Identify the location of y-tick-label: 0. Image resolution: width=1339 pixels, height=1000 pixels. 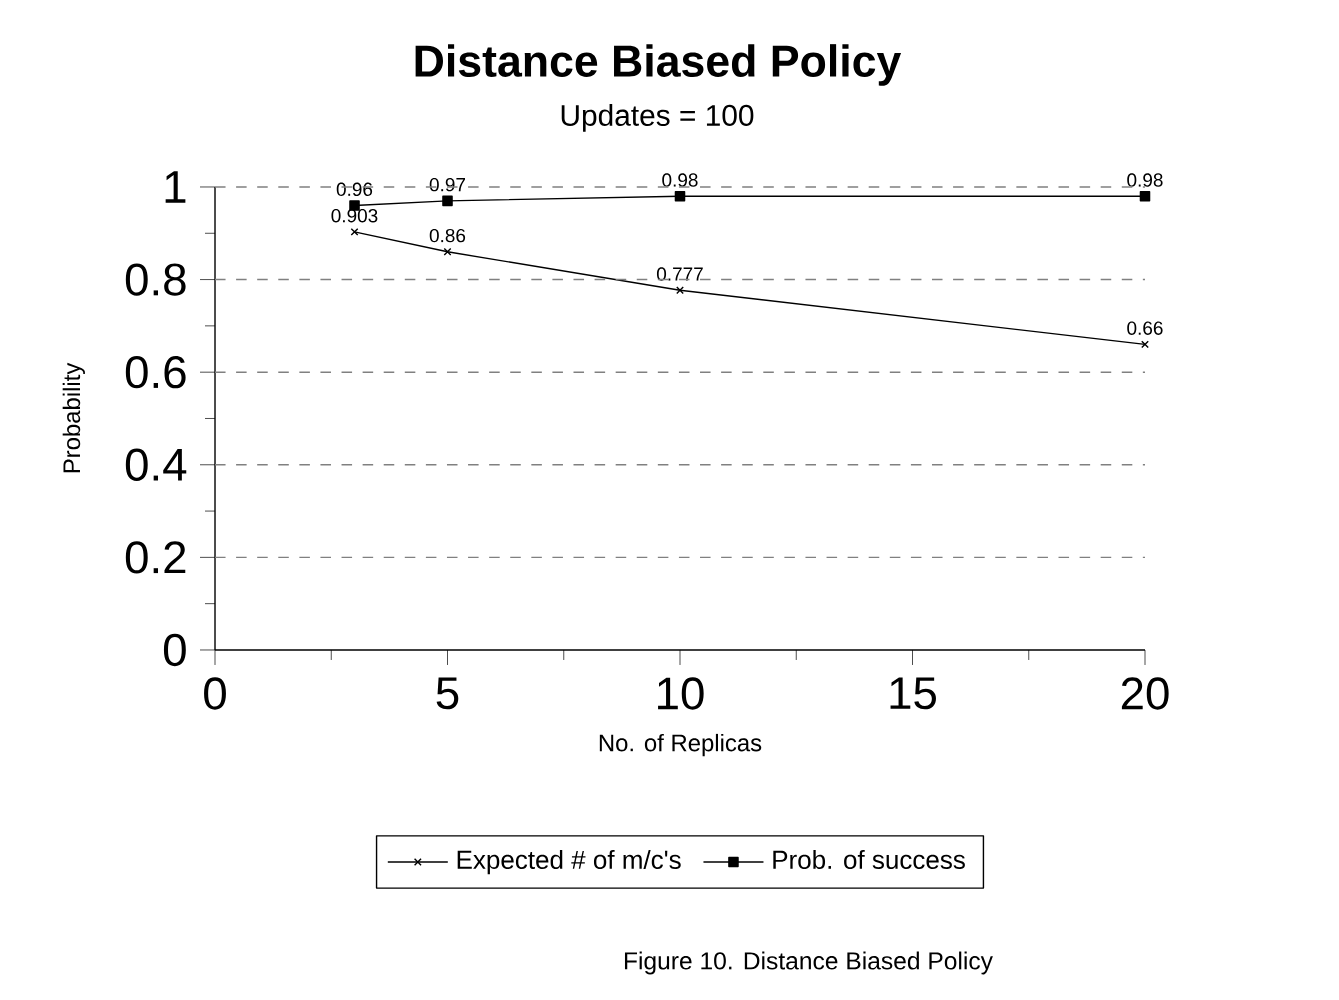
(174, 650).